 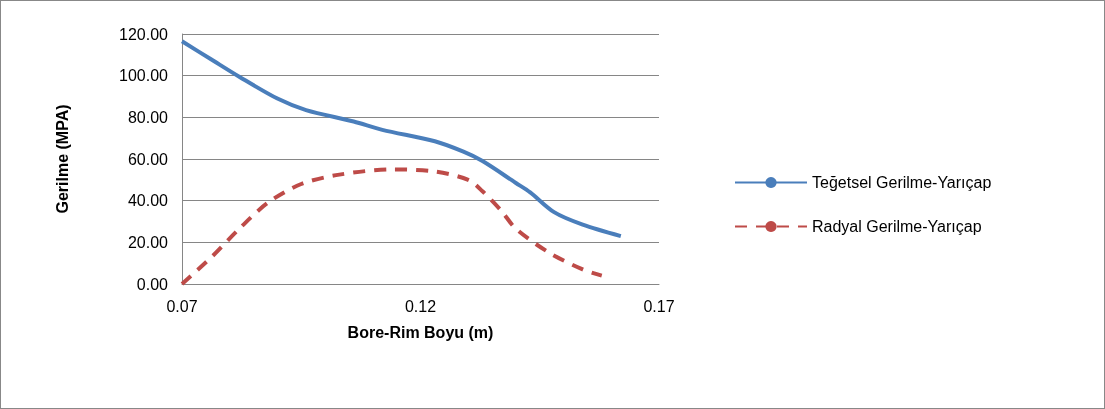 I want to click on x-tick-label: 0.07, so click(x=182, y=306).